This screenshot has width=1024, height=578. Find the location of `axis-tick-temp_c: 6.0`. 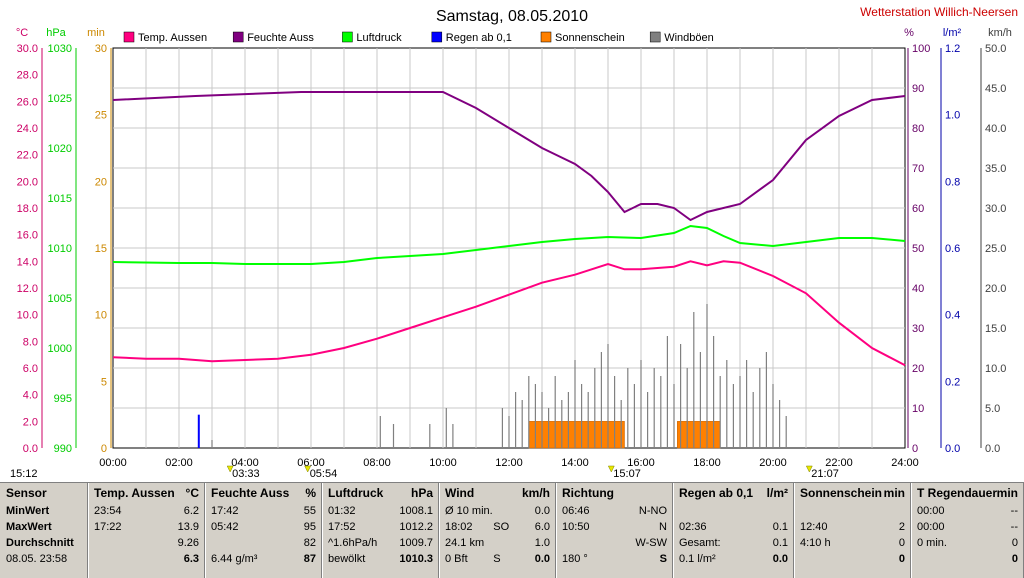

axis-tick-temp_c: 6.0 is located at coordinates (30, 369).